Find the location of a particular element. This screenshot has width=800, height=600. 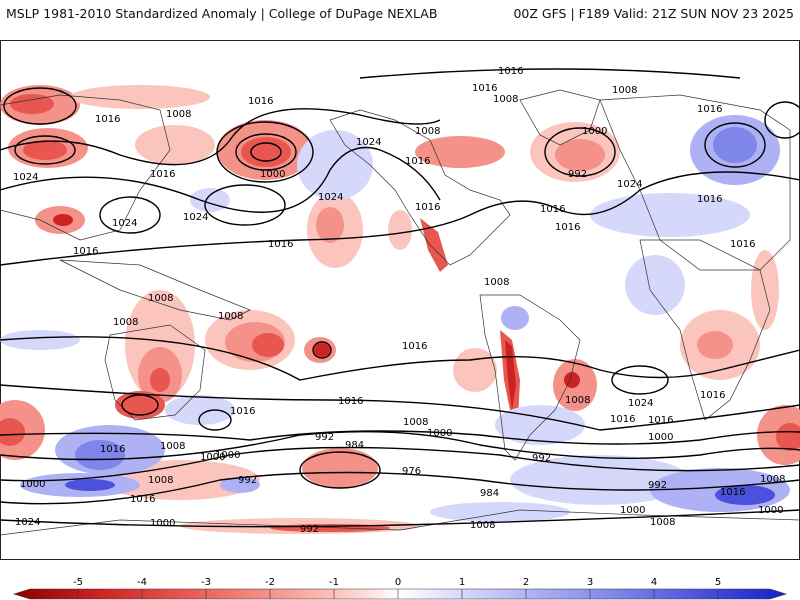

contour-label: 976 is located at coordinates (411, 471).